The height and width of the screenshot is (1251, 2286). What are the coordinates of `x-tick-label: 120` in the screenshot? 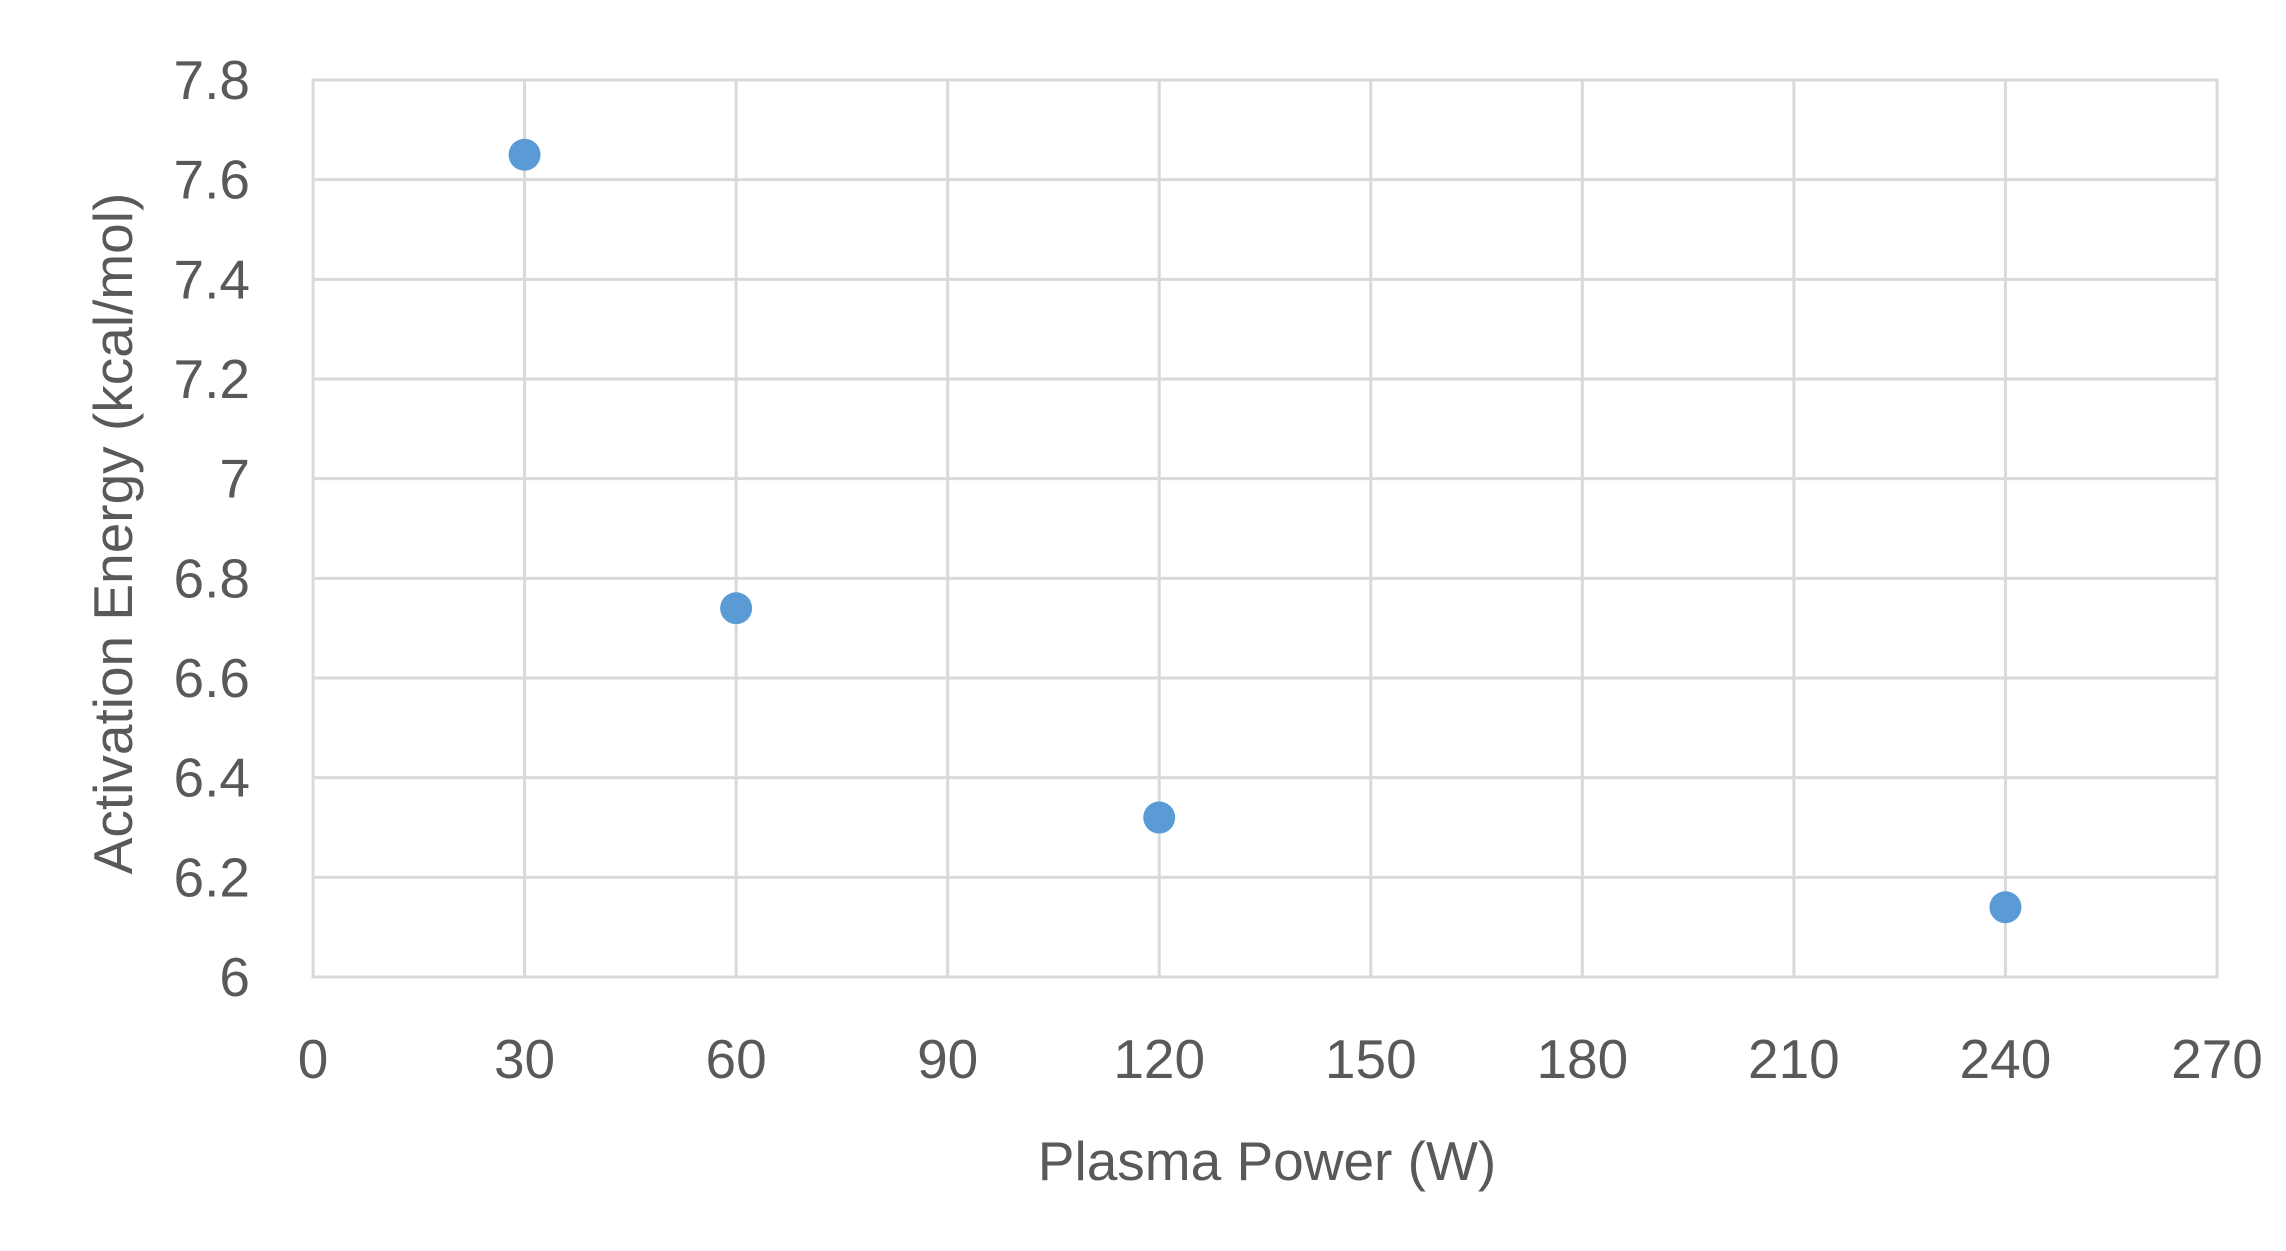 It's located at (1159, 1059).